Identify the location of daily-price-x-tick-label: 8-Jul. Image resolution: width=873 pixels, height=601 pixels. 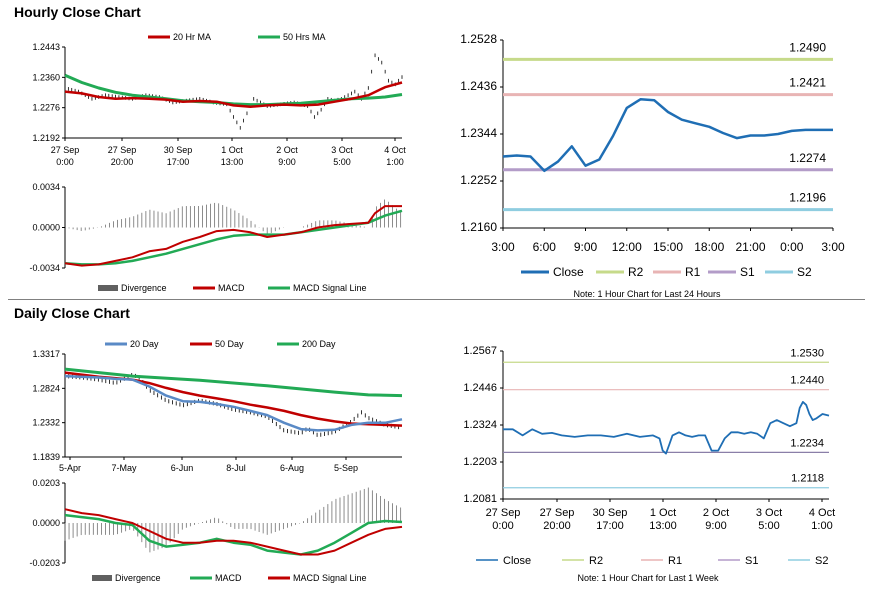
(236, 468).